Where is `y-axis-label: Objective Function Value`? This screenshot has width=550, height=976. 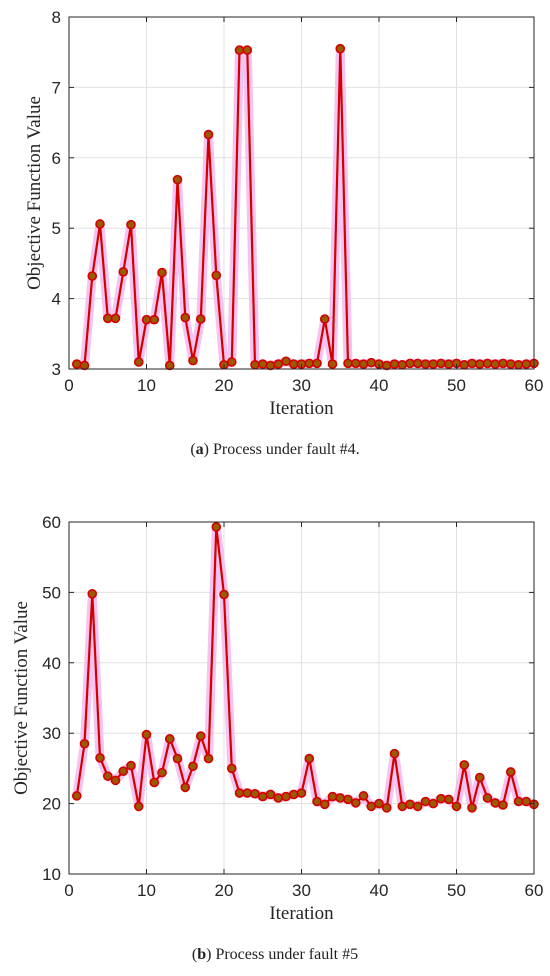 y-axis-label: Objective Function Value is located at coordinates (21, 698).